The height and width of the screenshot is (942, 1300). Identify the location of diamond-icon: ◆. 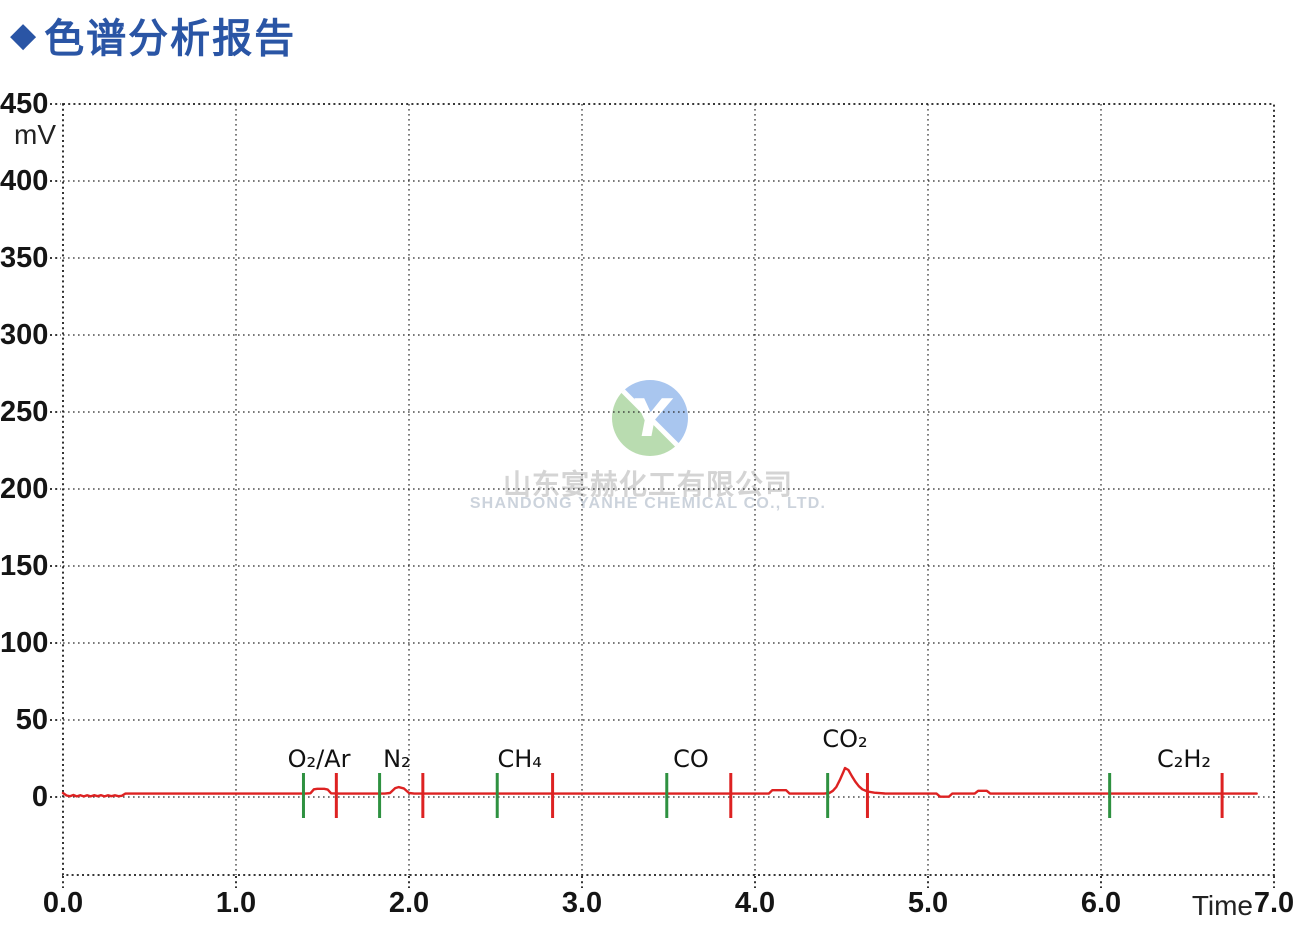
(23, 35).